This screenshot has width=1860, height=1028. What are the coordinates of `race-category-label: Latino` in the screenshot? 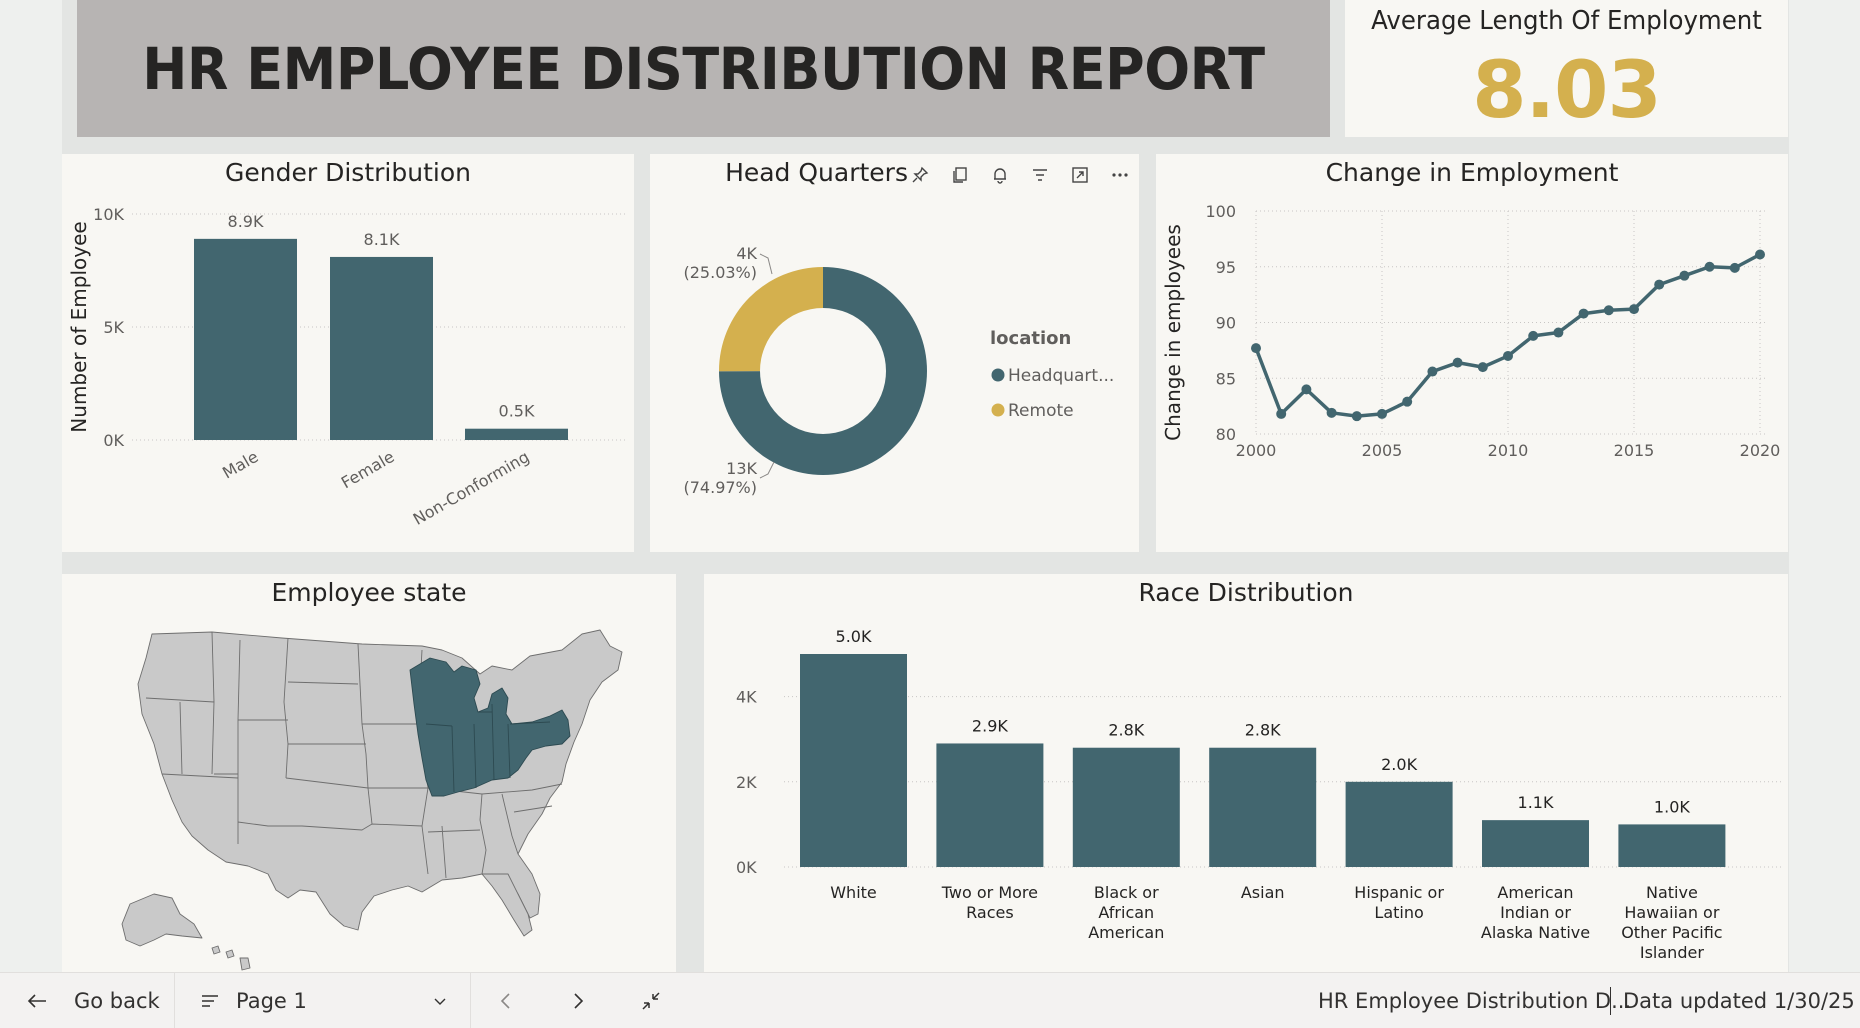 It's located at (1398, 912).